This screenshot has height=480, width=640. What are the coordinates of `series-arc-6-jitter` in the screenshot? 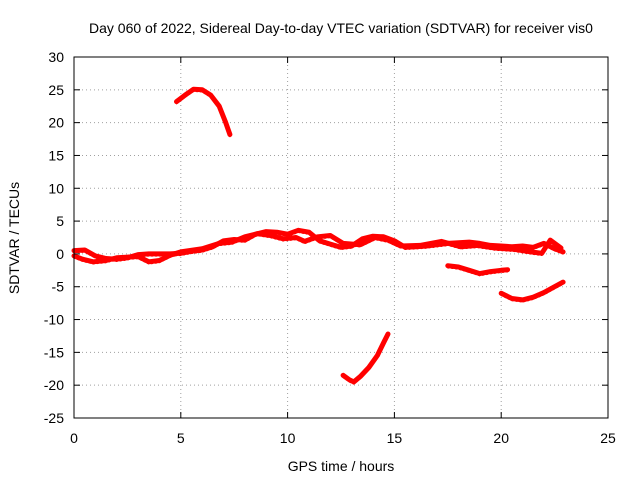 It's located at (365, 360).